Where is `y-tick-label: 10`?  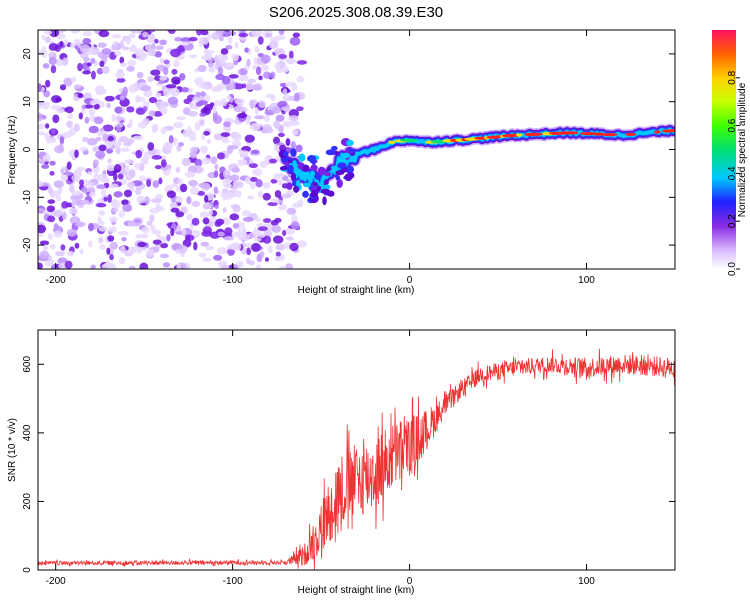
y-tick-label: 10 is located at coordinates (27, 102).